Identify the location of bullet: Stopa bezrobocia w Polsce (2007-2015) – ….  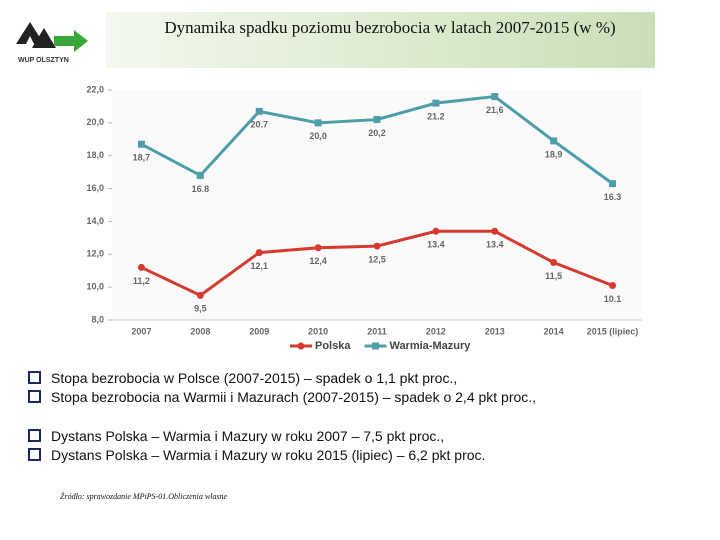
(242, 378).